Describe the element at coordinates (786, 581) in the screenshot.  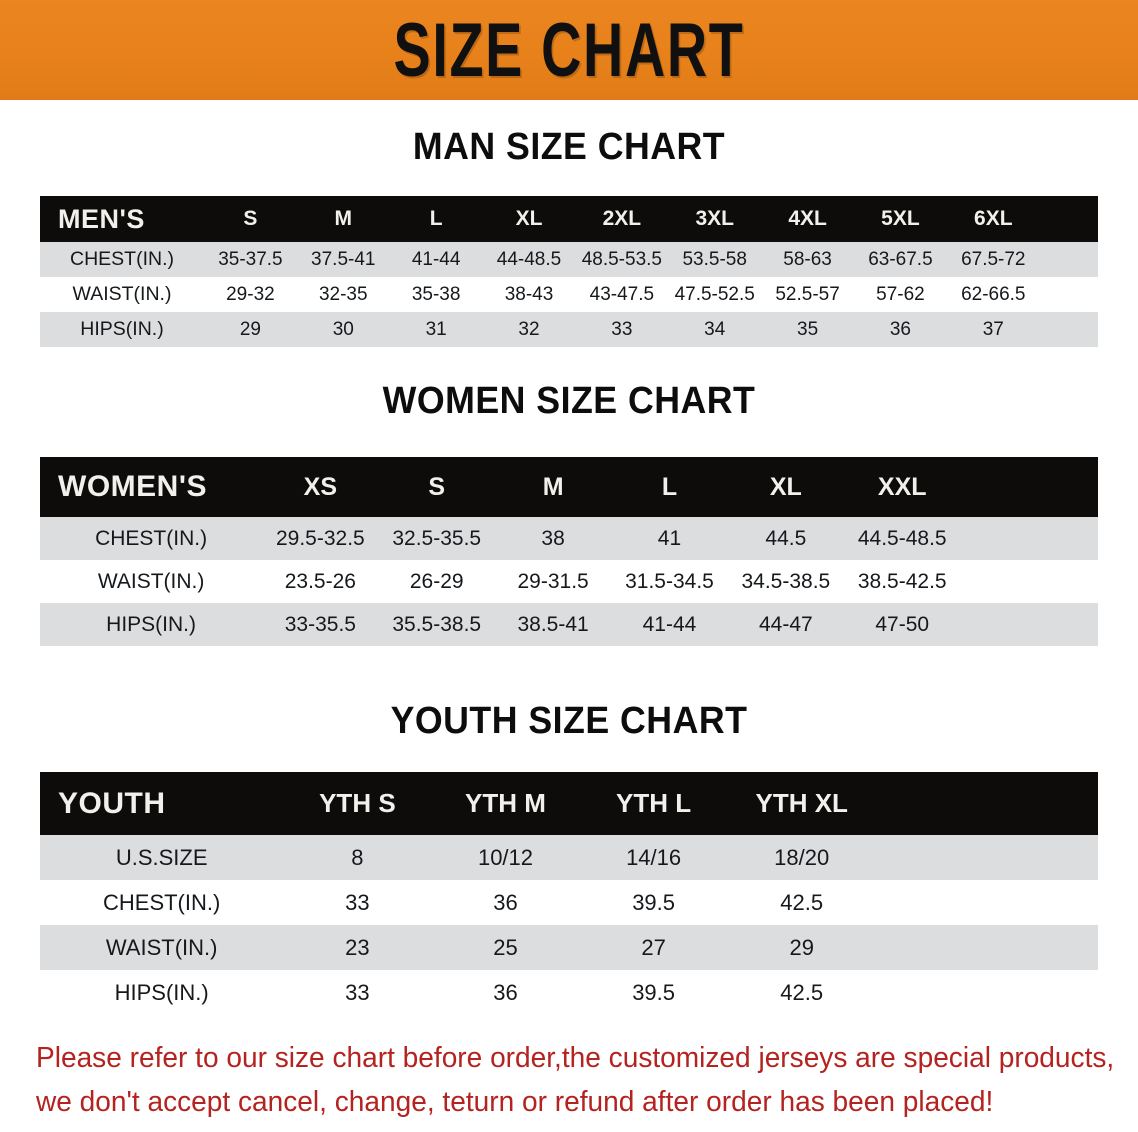
I see `women-measurement-cell: 34.5-38.5` at that location.